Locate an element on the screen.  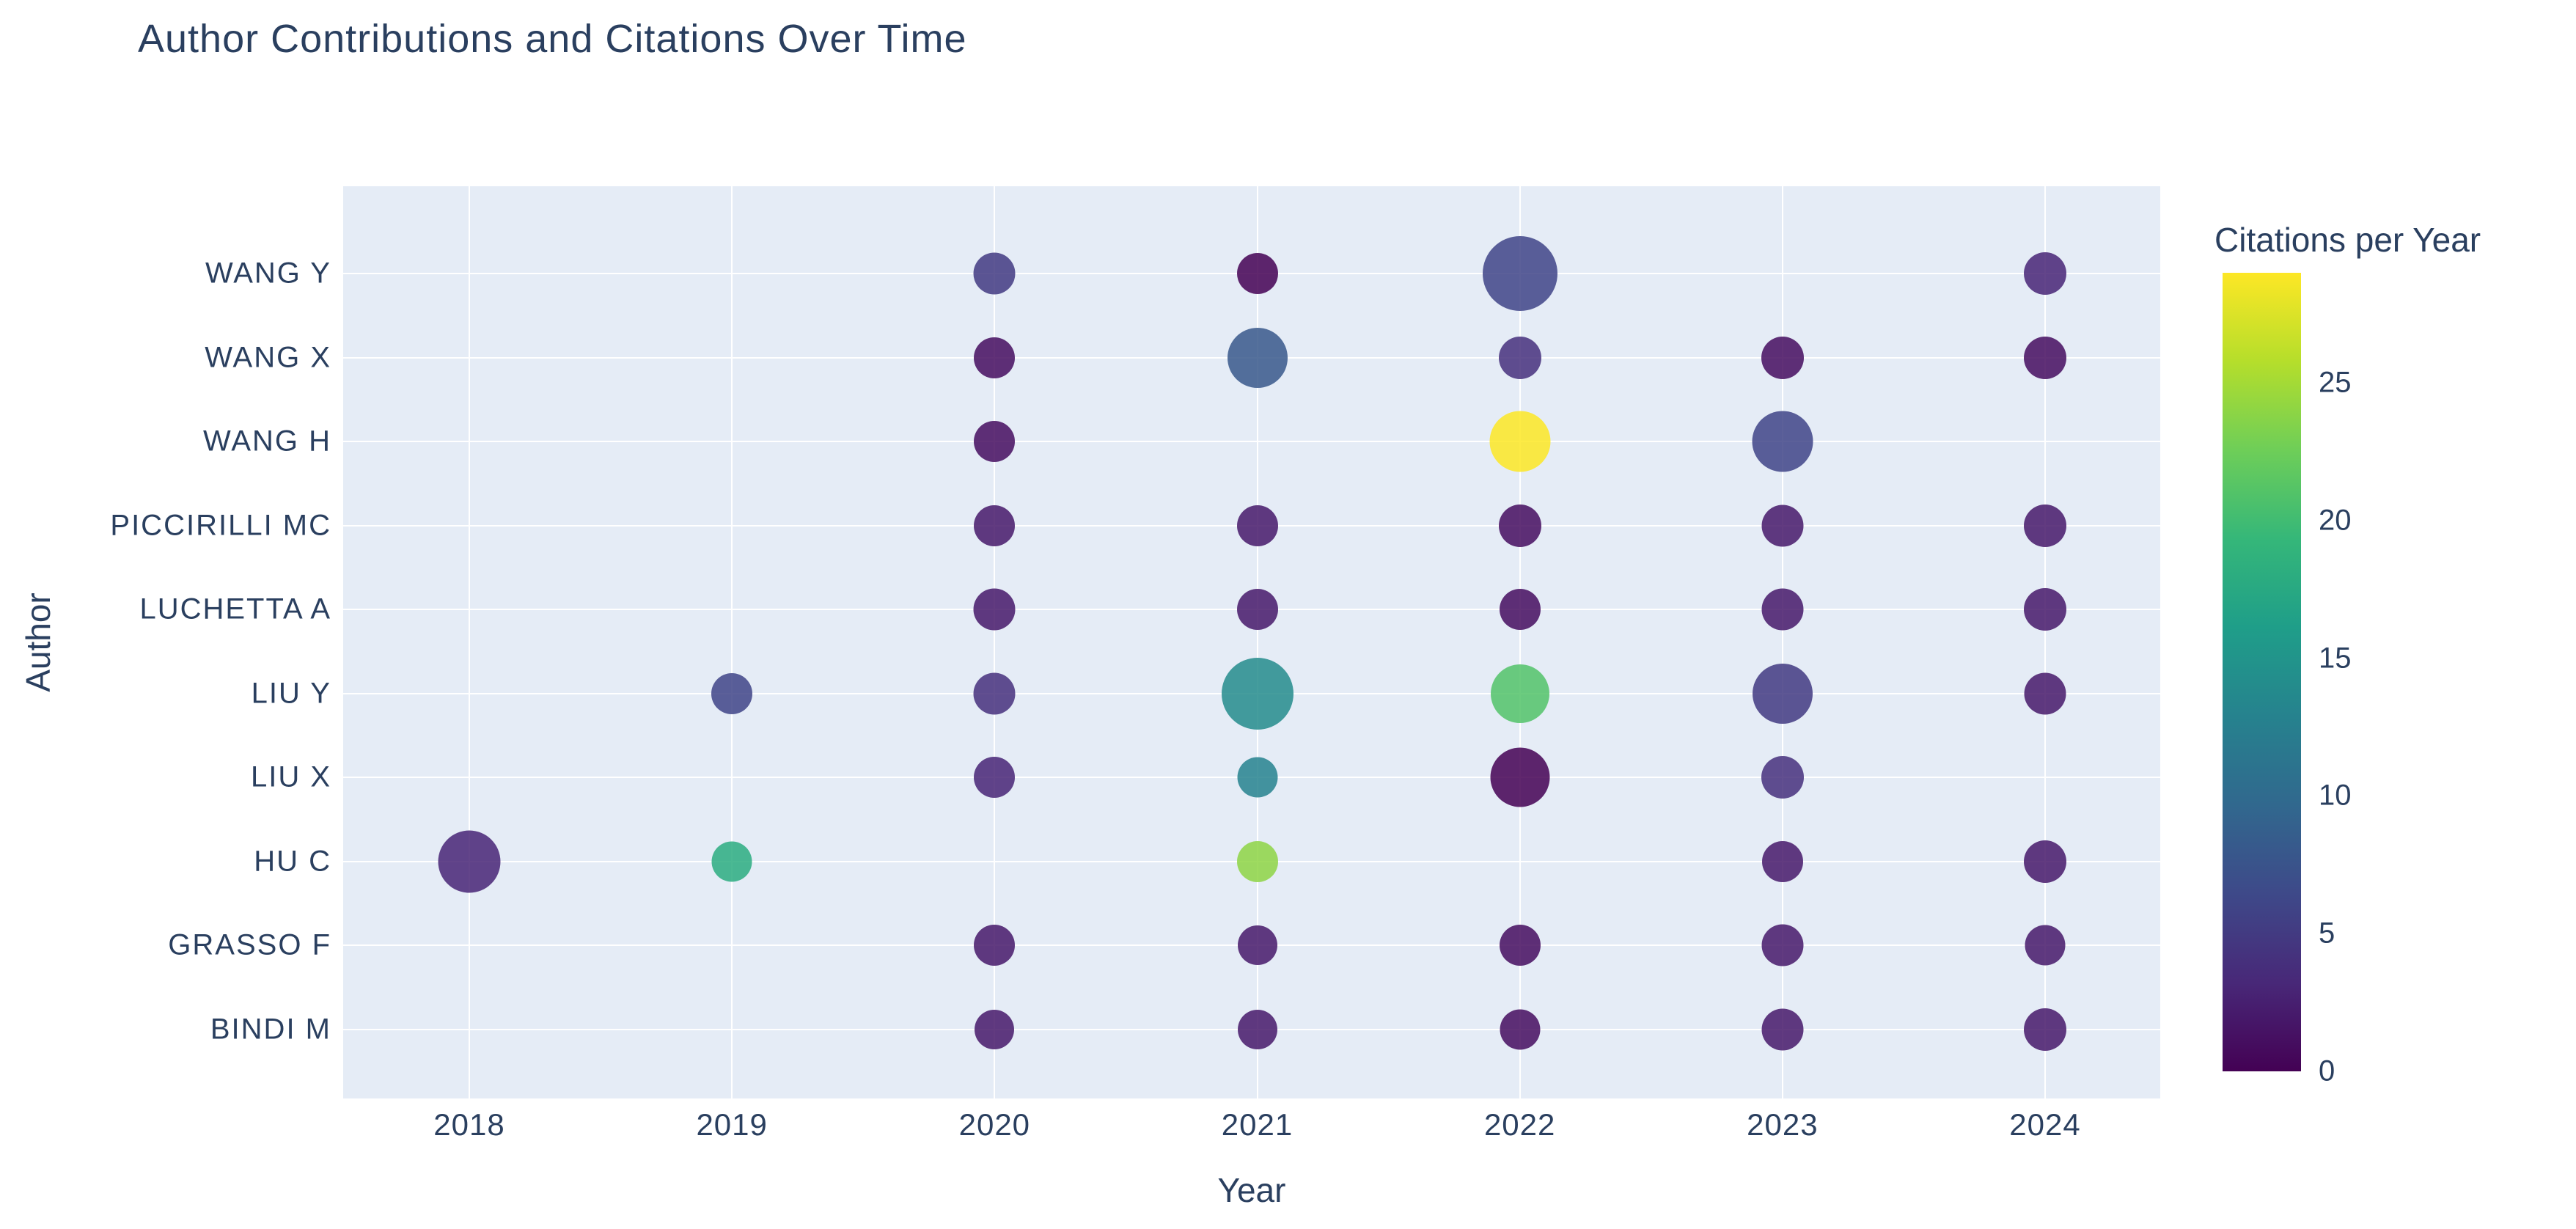
bubble-liu-x-2022 is located at coordinates (1520, 777).